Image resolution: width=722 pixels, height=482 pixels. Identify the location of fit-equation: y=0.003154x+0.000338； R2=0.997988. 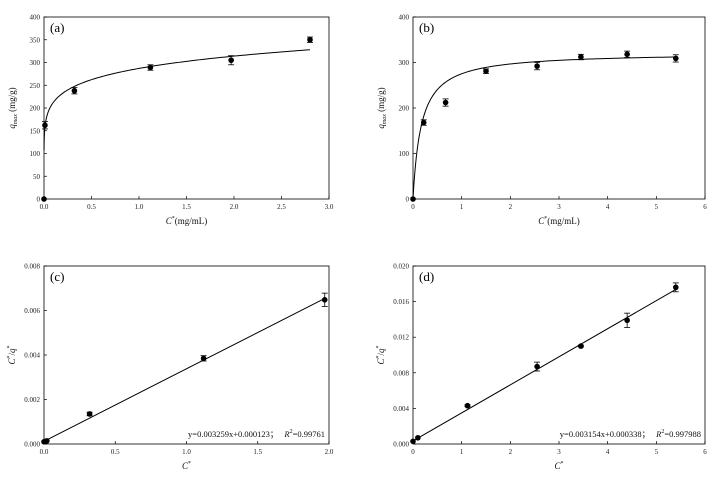
(630, 434).